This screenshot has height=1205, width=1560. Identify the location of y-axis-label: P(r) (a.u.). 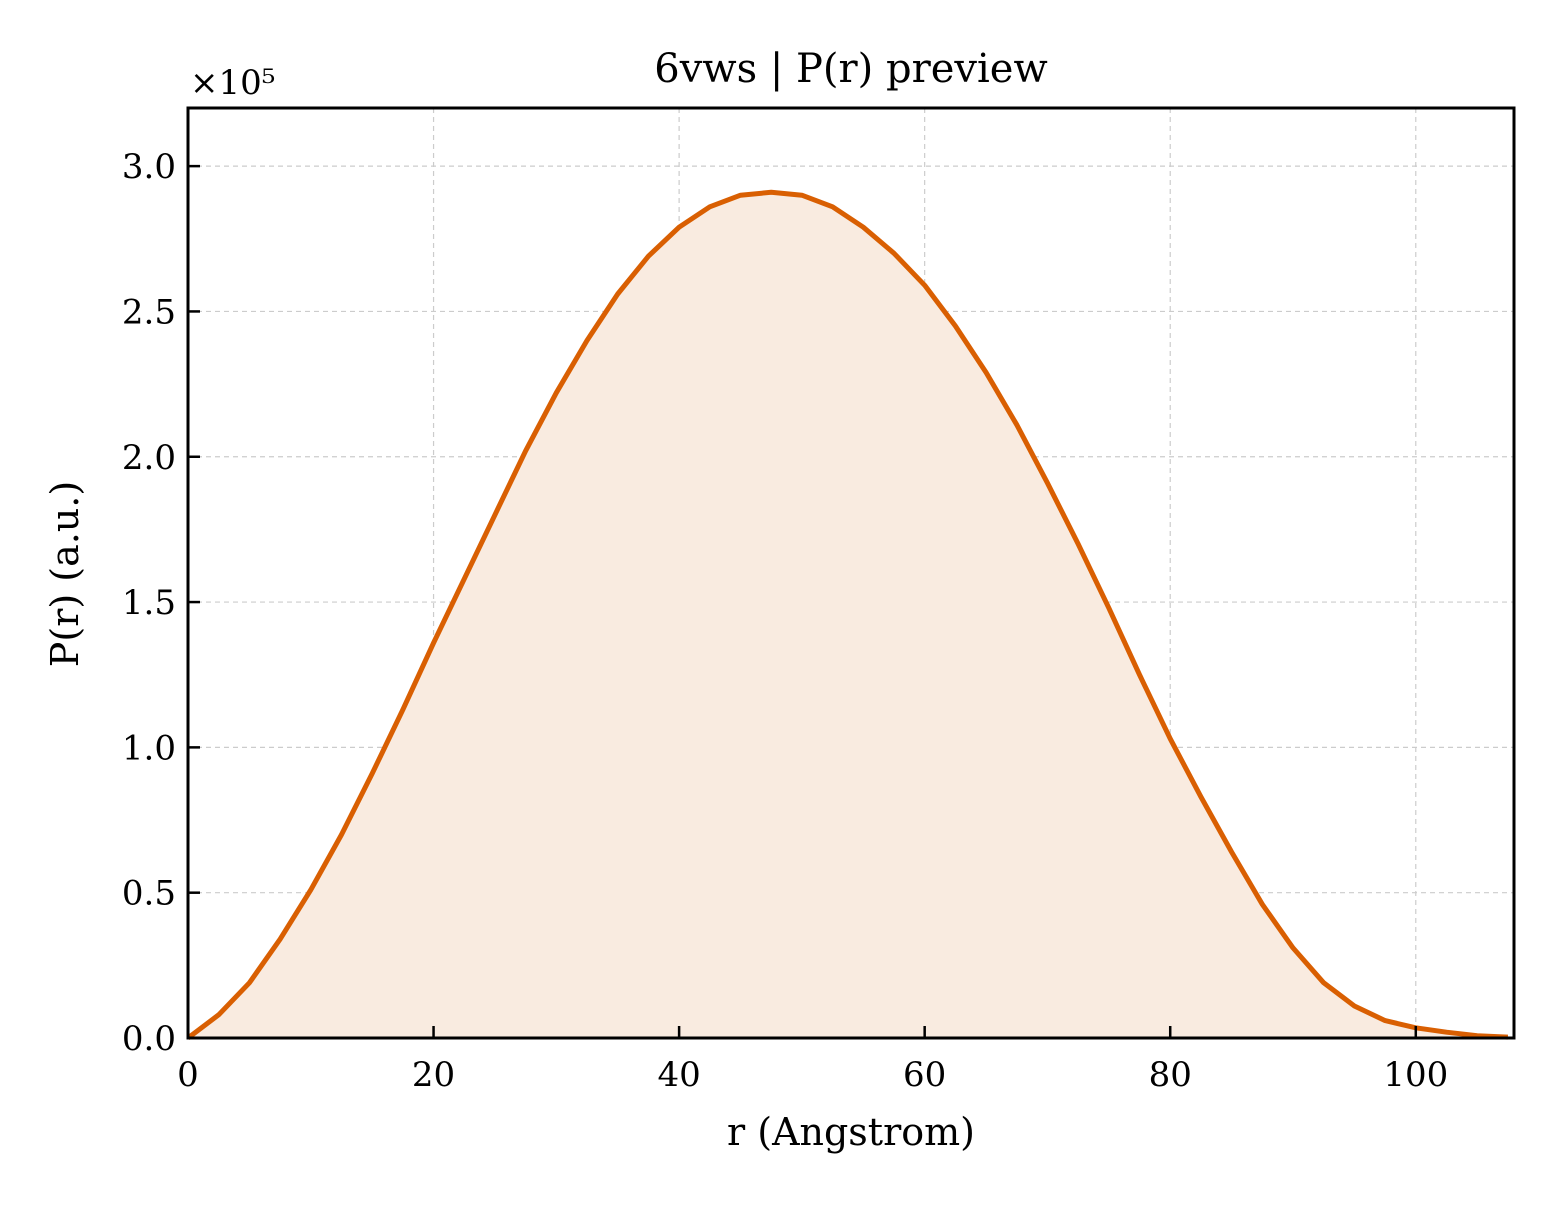
(65, 574).